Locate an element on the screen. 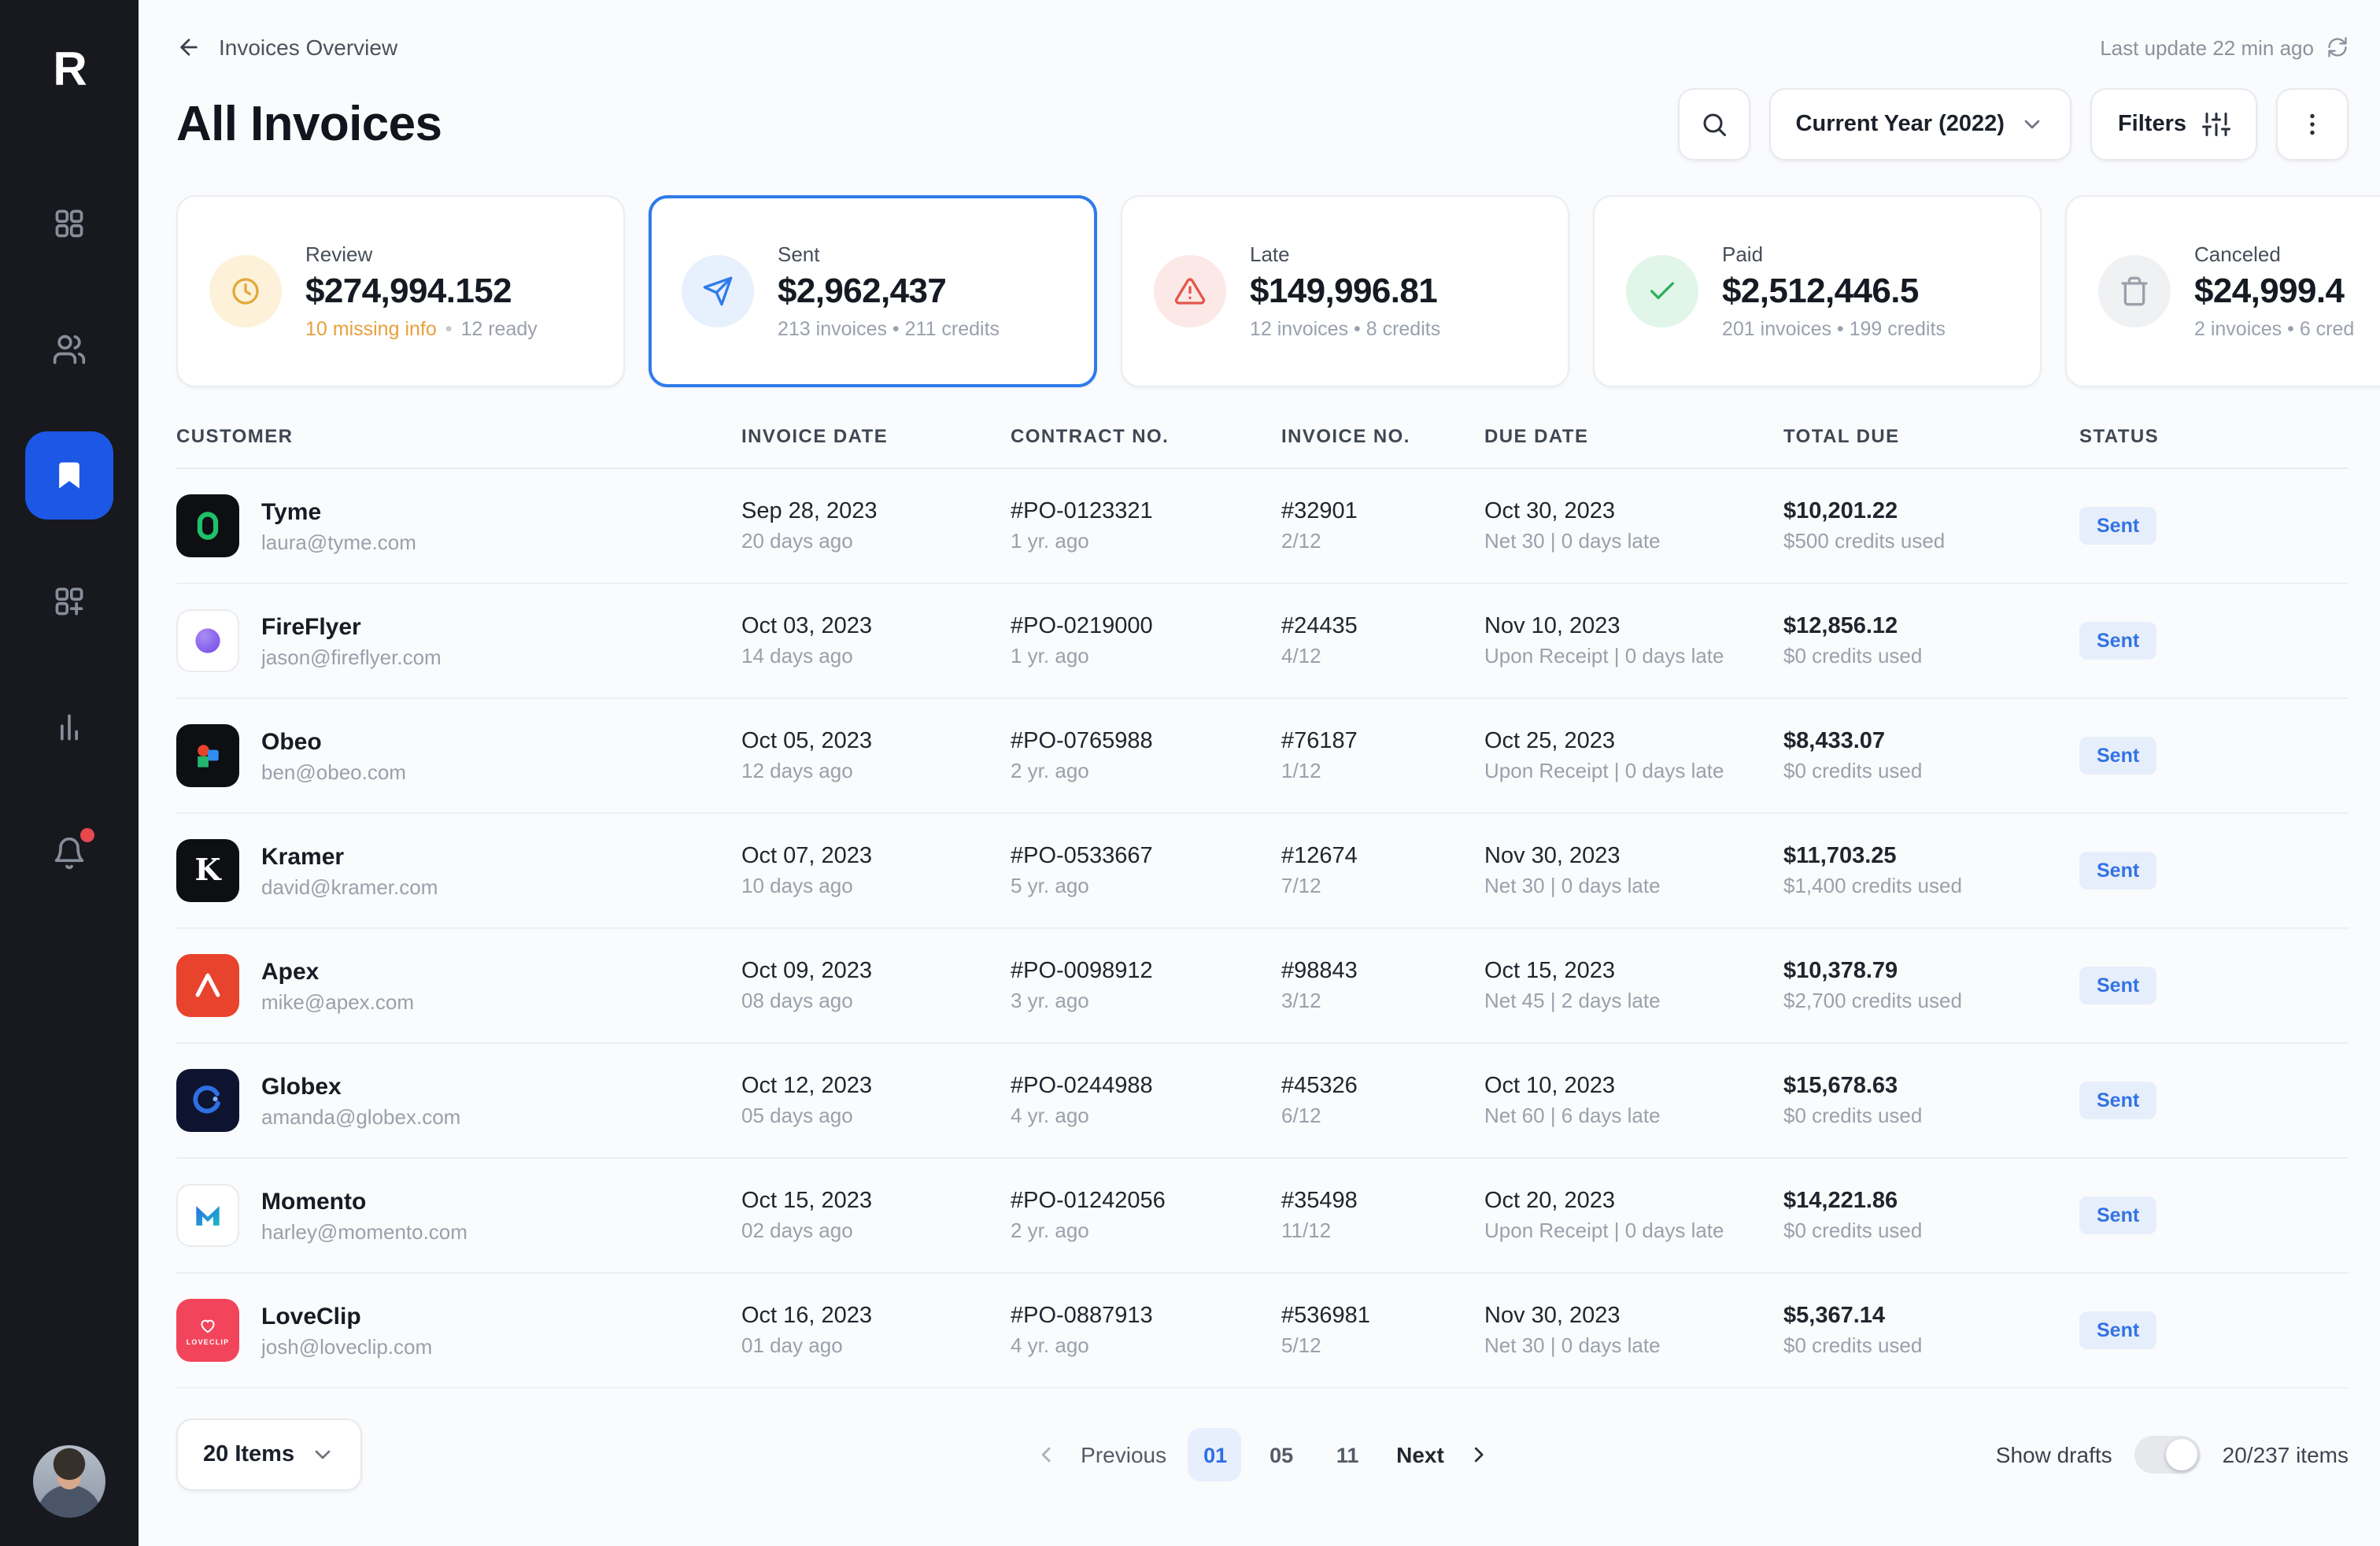  invoice-date-ago: 05 days ago is located at coordinates (797, 1115).